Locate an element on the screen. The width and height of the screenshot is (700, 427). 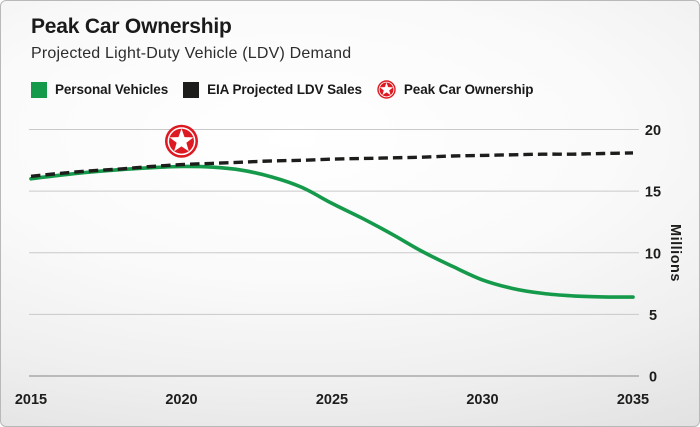
green-square-icon is located at coordinates (39, 89).